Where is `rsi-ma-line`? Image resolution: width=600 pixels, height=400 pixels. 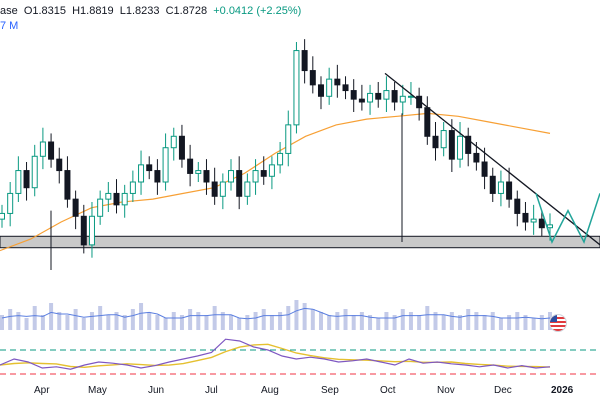 rsi-ma-line is located at coordinates (275, 356).